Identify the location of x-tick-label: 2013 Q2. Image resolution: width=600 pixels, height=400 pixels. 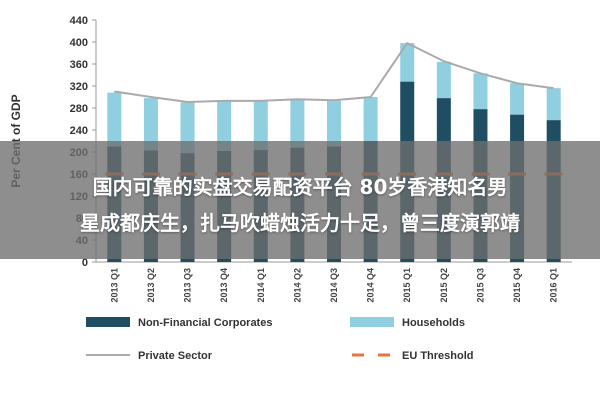
(151, 285).